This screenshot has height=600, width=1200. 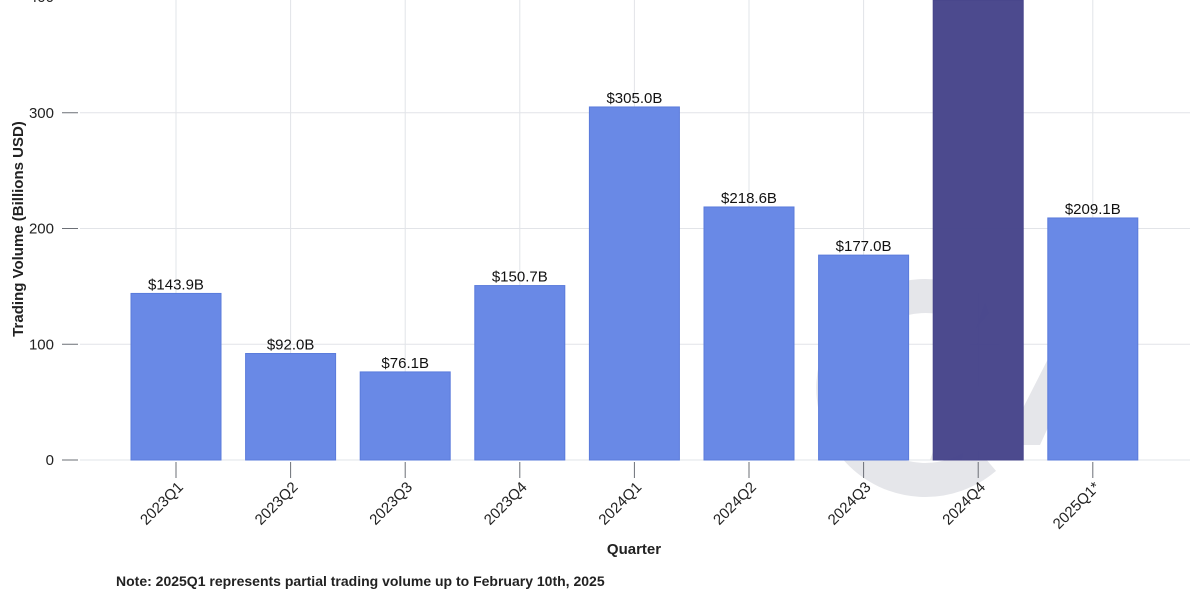 What do you see at coordinates (634, 283) in the screenshot?
I see `bar-2024Q1` at bounding box center [634, 283].